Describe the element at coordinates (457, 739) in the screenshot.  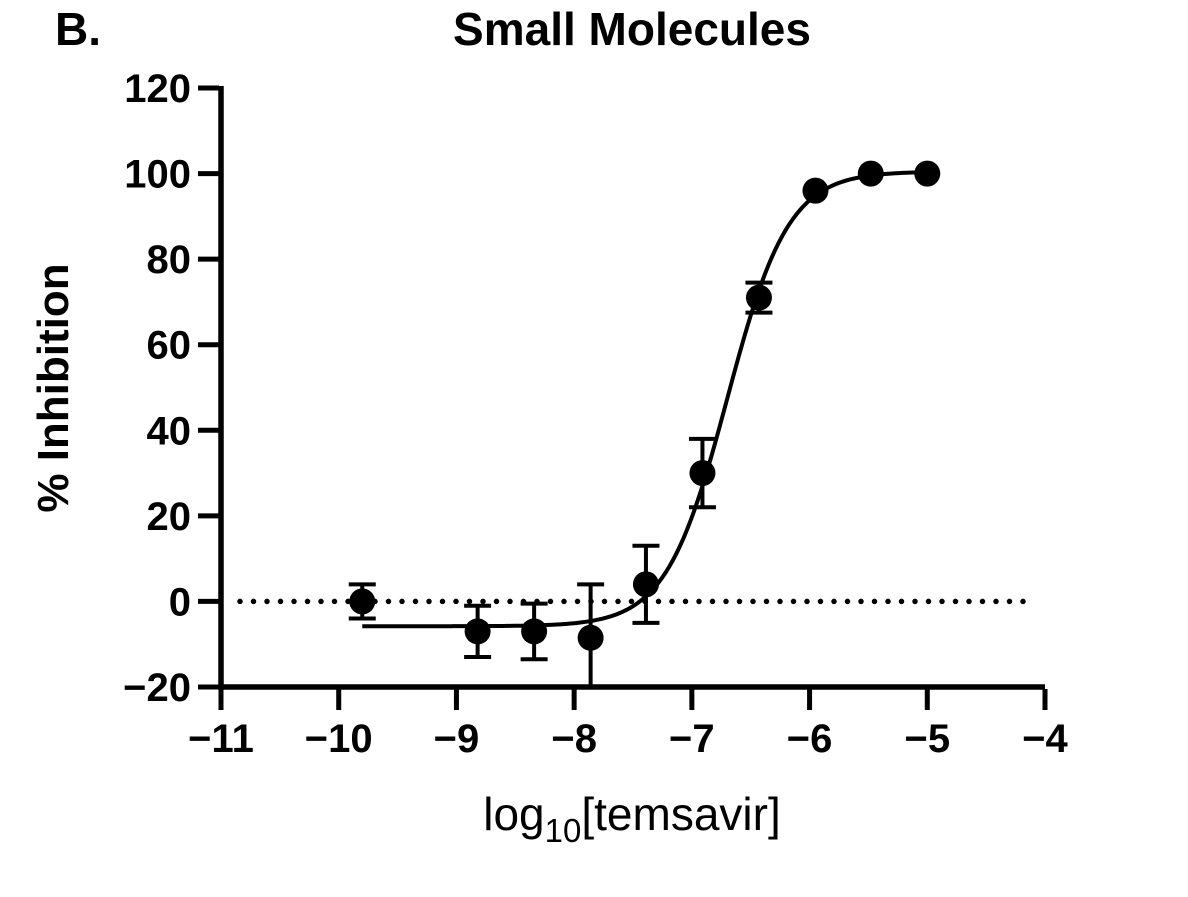
I see `x-tick-label: −9` at that location.